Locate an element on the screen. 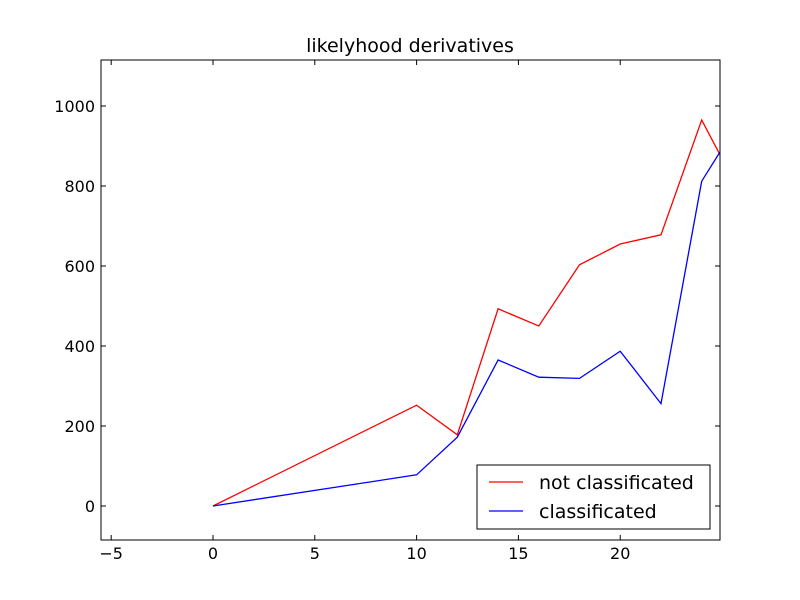  x-tick-label: 10 is located at coordinates (416, 553).